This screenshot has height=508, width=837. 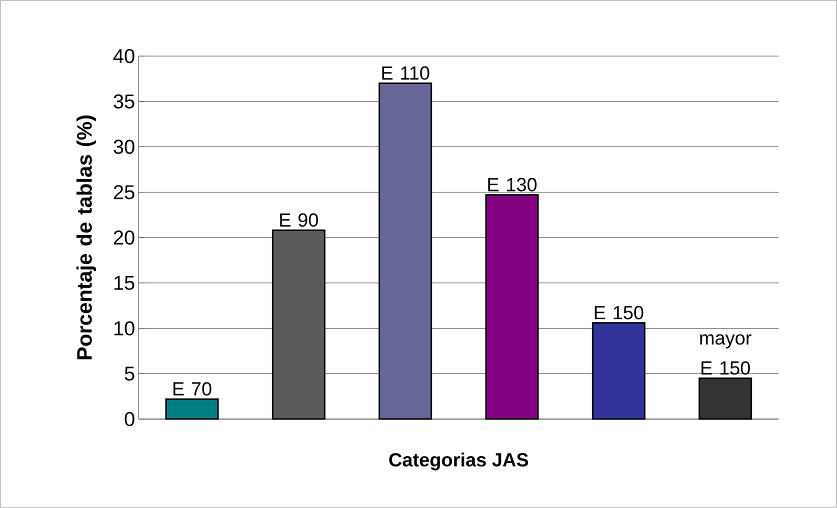 I want to click on y-tick-label: 35, so click(x=124, y=101).